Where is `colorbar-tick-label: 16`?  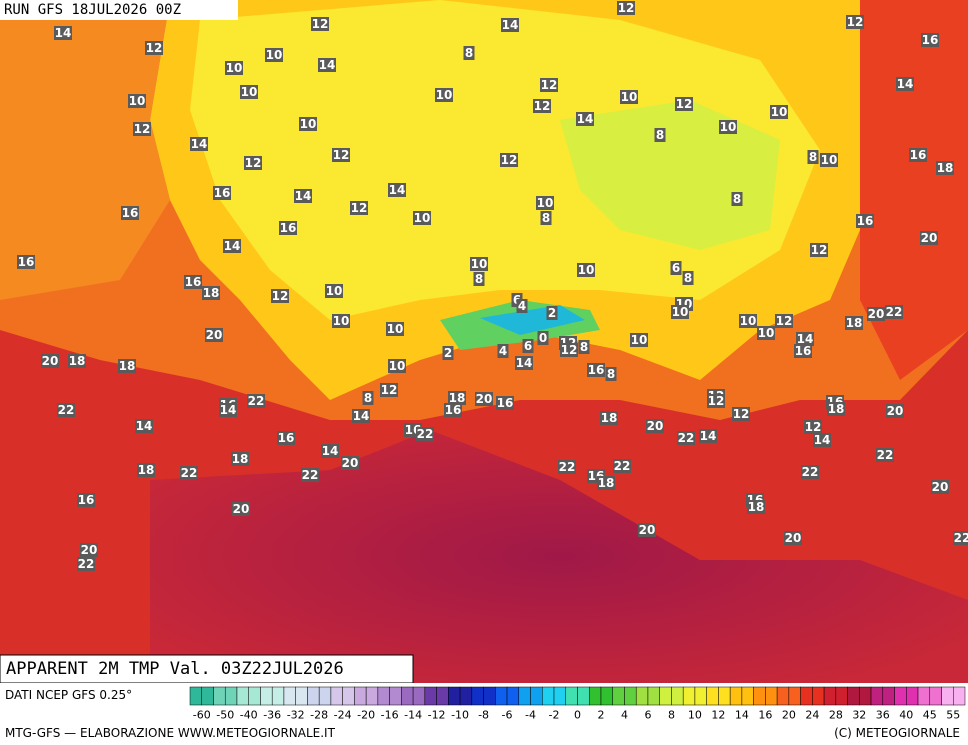 colorbar-tick-label: 16 is located at coordinates (765, 715).